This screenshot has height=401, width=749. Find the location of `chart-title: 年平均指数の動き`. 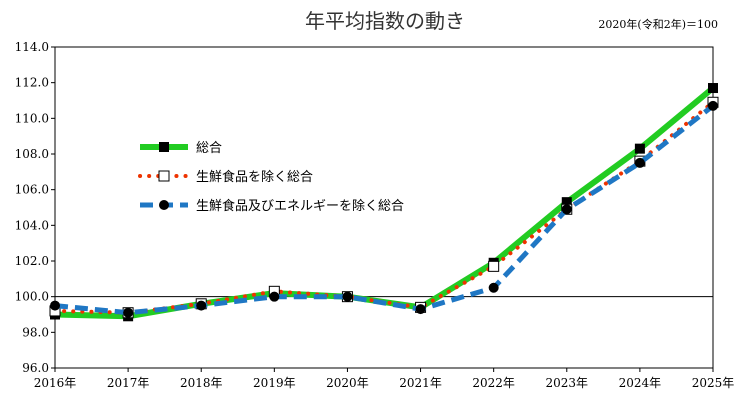

chart-title: 年平均指数の動き is located at coordinates (385, 21).